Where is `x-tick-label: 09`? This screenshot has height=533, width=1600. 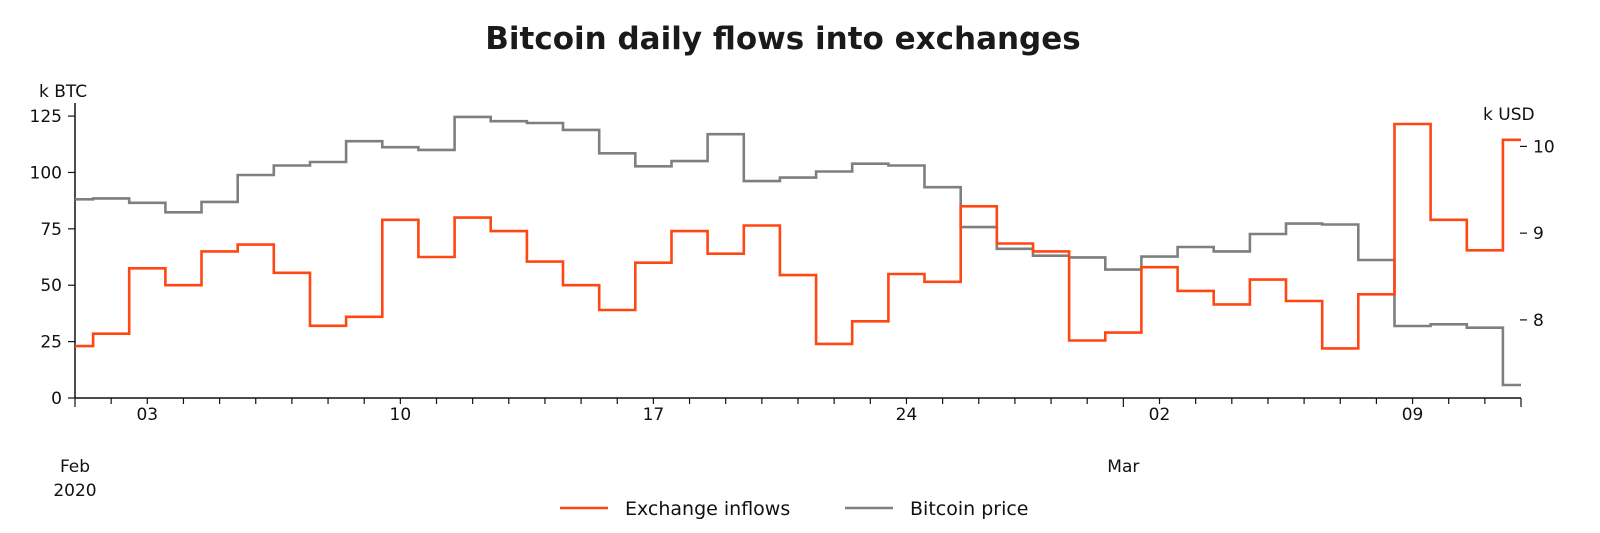 x-tick-label: 09 is located at coordinates (1413, 415).